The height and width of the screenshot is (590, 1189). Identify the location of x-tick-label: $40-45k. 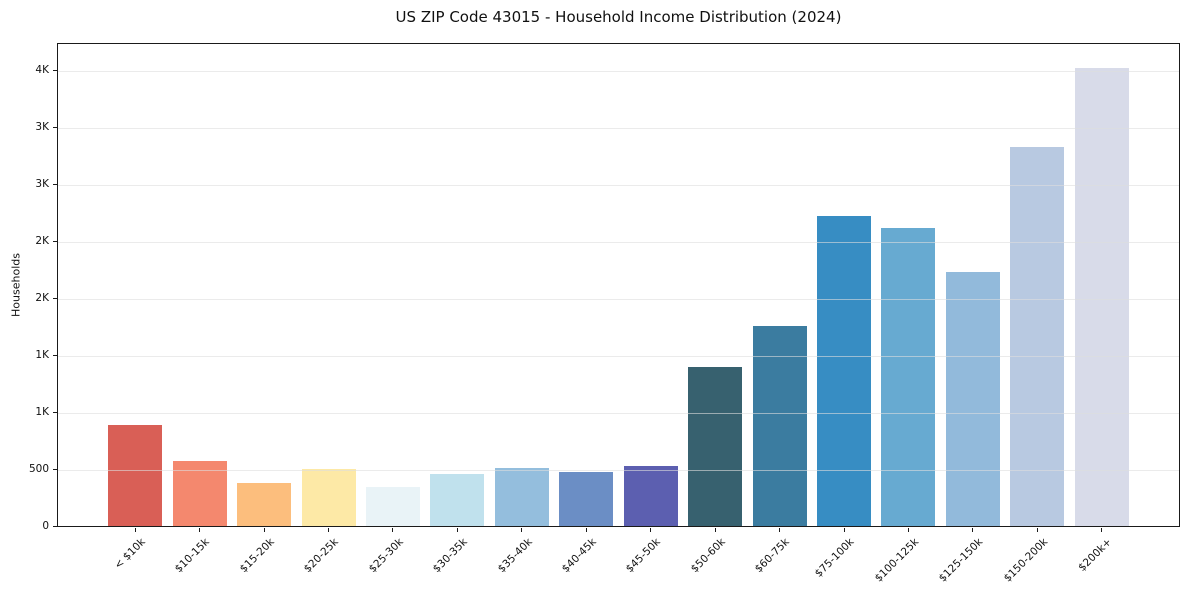
(579, 556).